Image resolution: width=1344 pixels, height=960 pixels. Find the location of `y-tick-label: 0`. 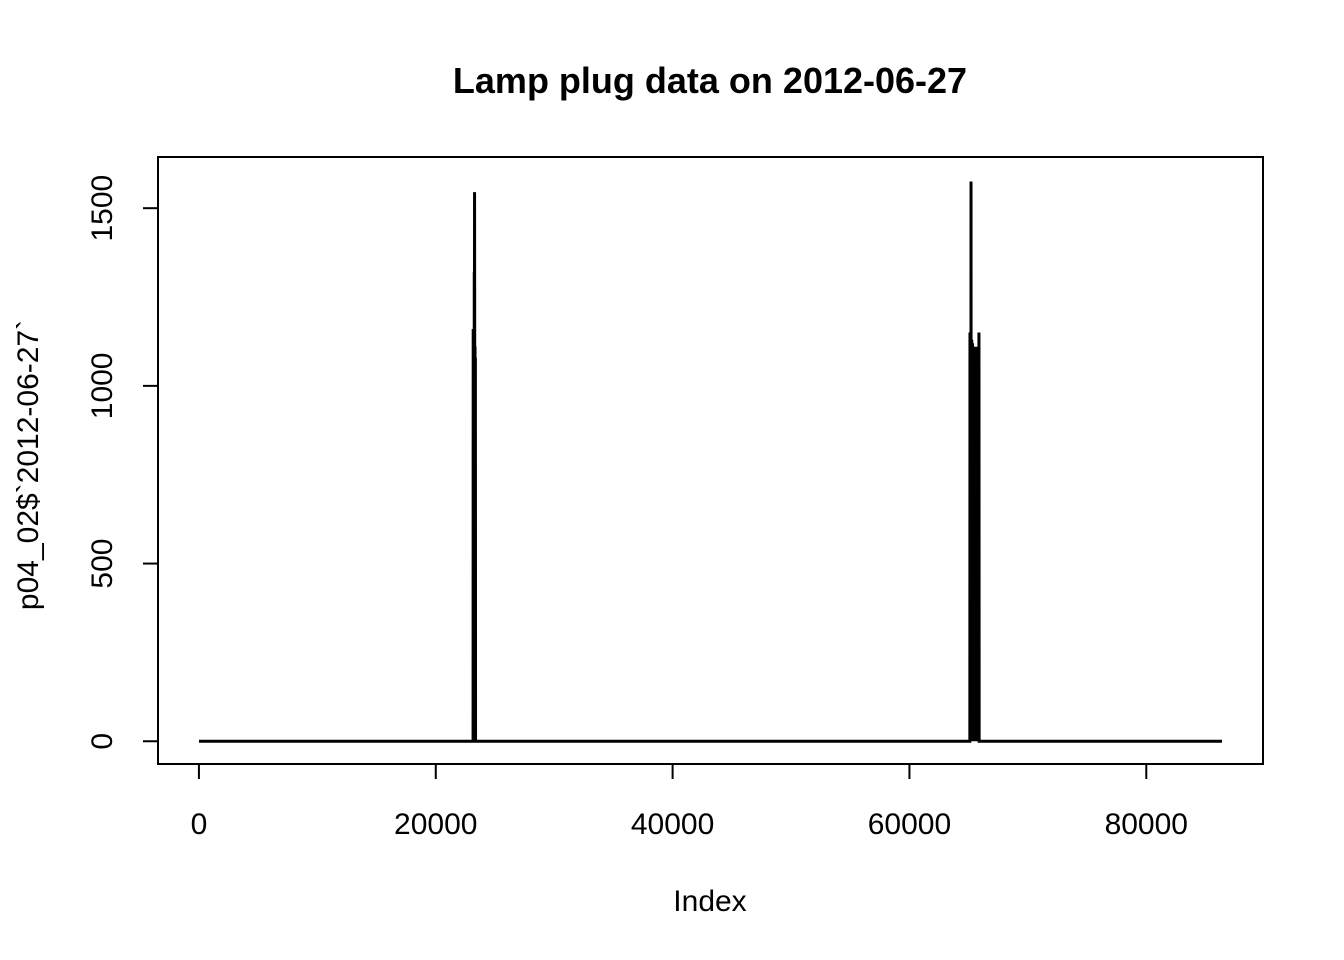

y-tick-label: 0 is located at coordinates (102, 741).